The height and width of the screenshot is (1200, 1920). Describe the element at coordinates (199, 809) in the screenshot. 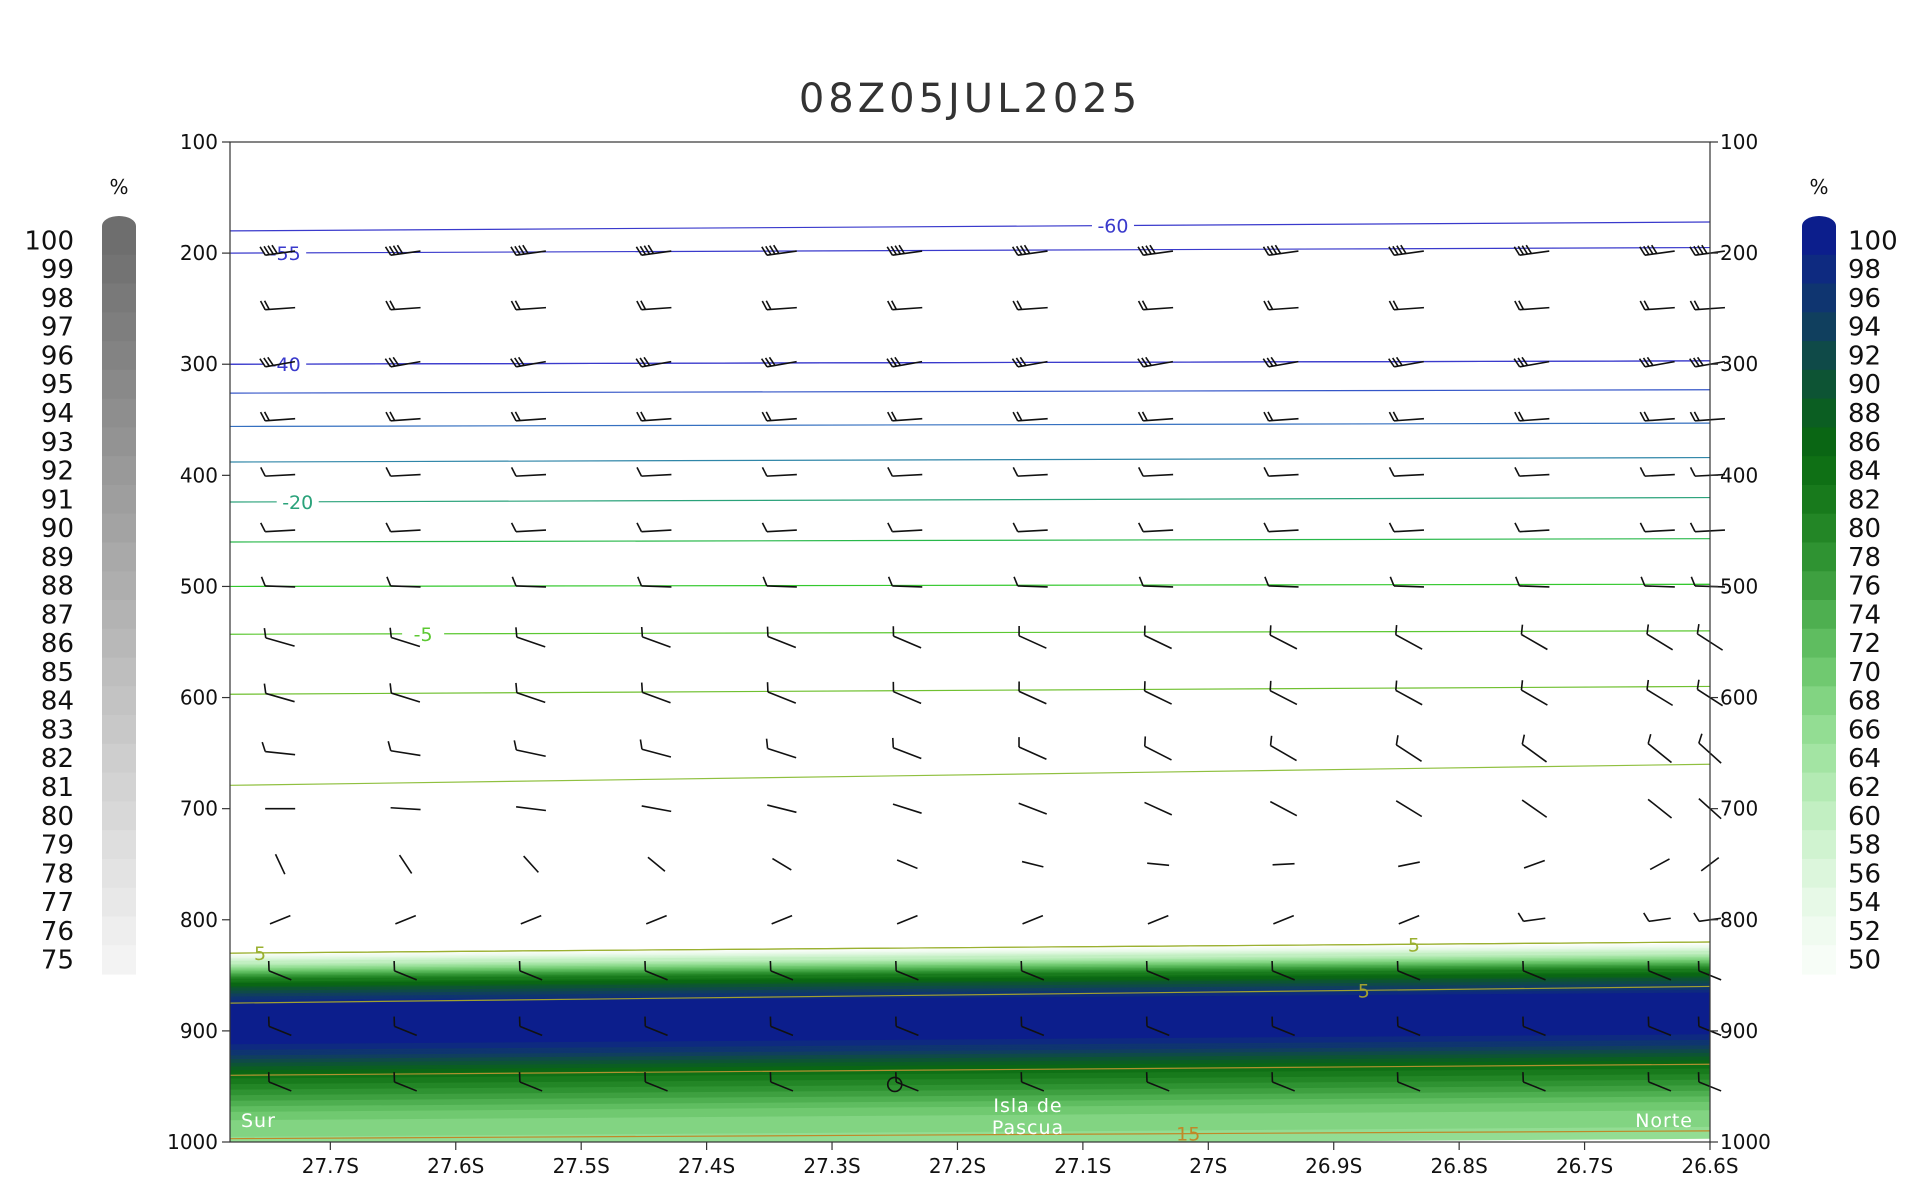

I see `y-tick-label-left: 700` at that location.